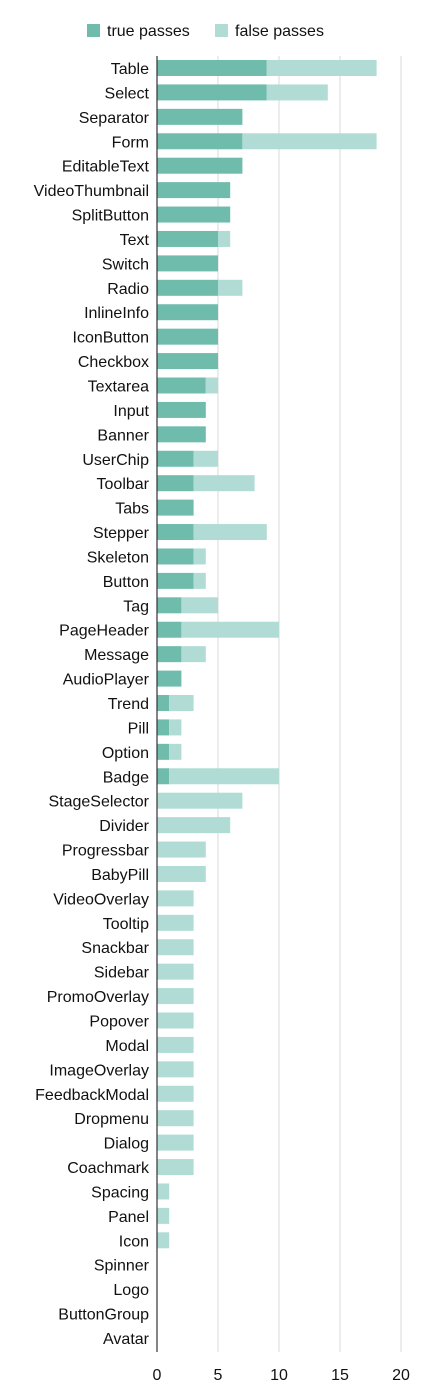 The image size is (422, 1392). What do you see at coordinates (99, 1070) in the screenshot?
I see `category-label: ImageOverlay` at bounding box center [99, 1070].